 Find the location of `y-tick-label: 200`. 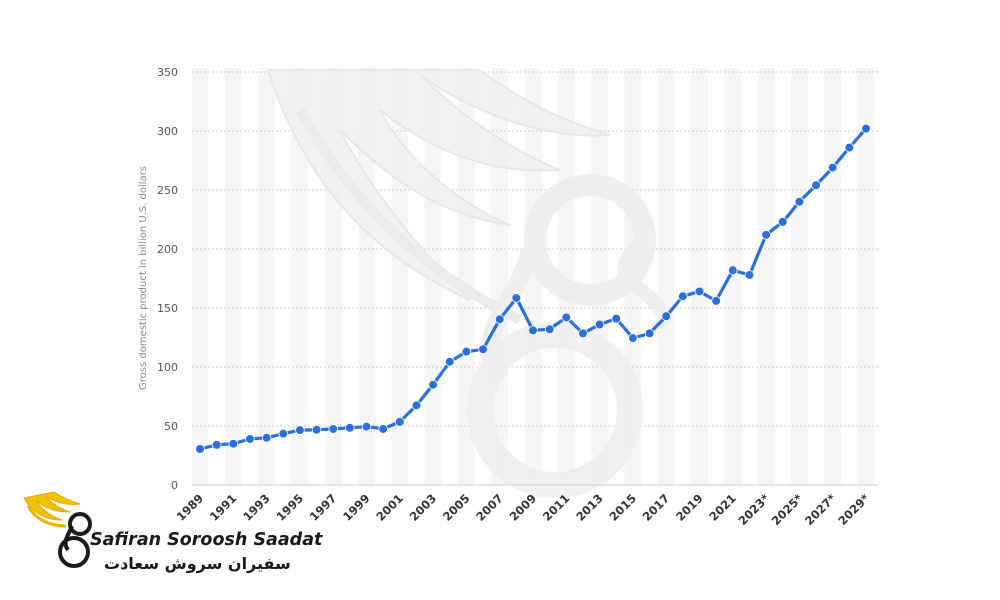

y-tick-label: 200 is located at coordinates (167, 249).